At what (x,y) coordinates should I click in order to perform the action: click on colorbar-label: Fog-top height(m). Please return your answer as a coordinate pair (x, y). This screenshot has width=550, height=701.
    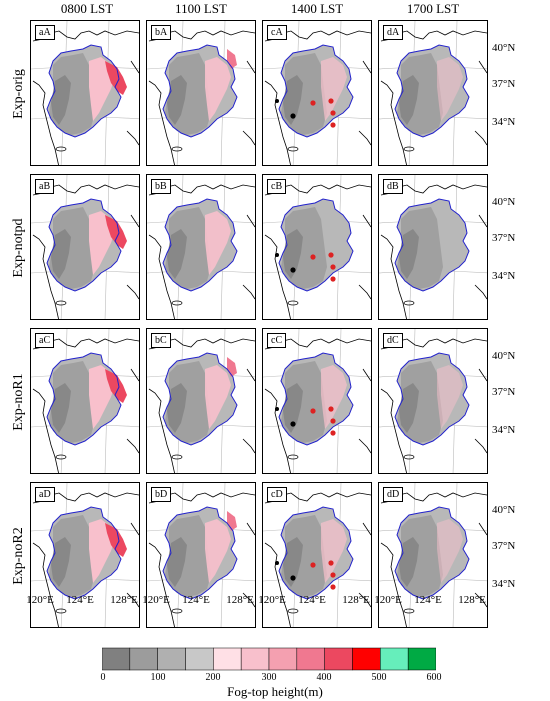
    Looking at the image, I should click on (275, 691).